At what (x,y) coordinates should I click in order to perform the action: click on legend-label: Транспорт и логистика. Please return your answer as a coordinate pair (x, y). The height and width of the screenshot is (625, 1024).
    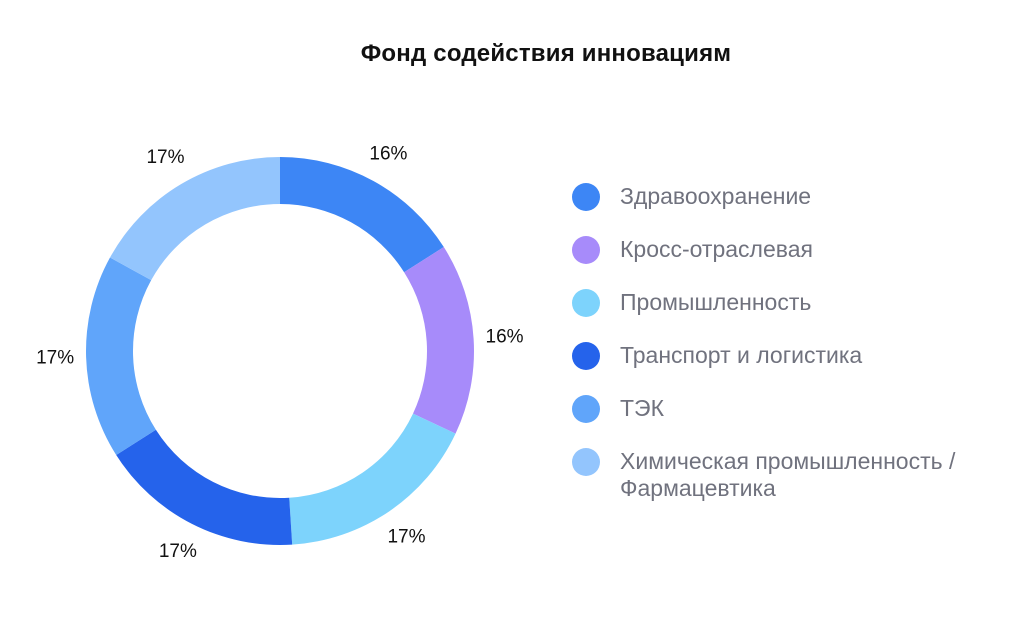
    Looking at the image, I should click on (741, 355).